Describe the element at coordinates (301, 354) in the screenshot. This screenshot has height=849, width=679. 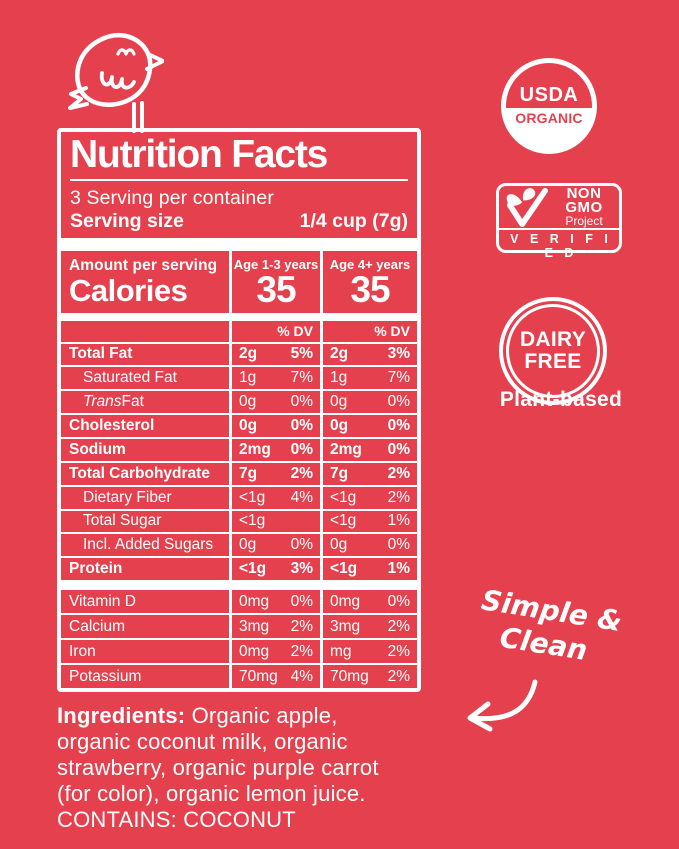
I see `nutrient-dv: 5%` at that location.